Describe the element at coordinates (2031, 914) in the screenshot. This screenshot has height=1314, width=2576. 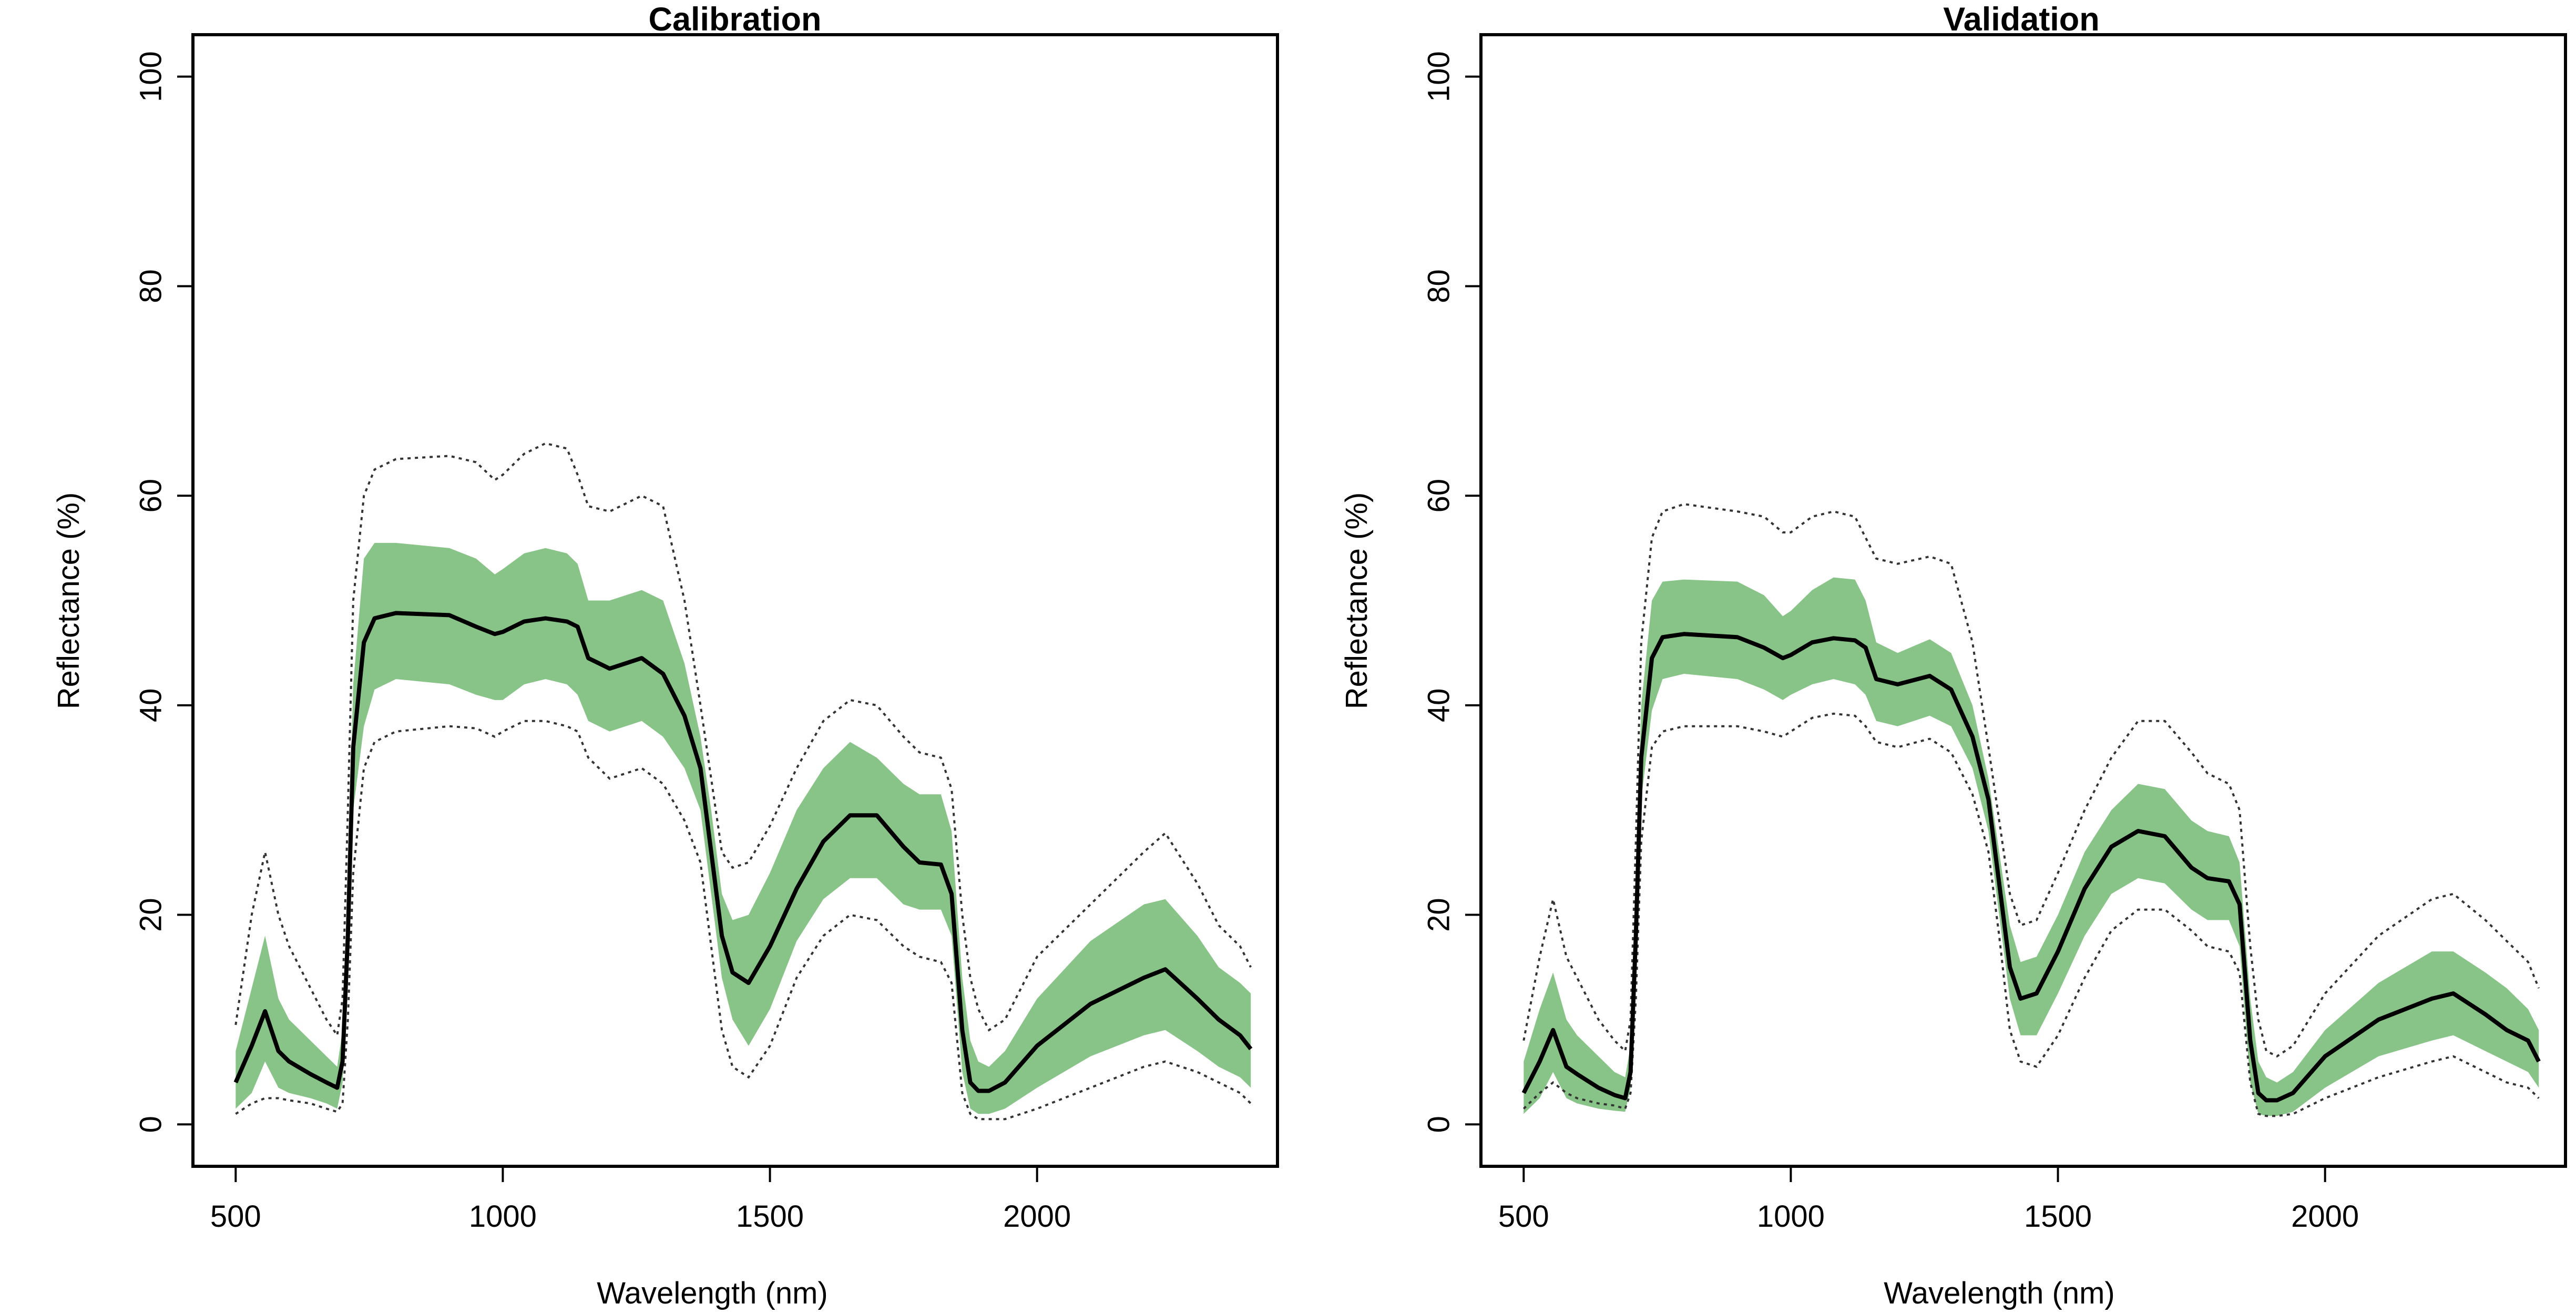
I see `validation-min-line` at that location.